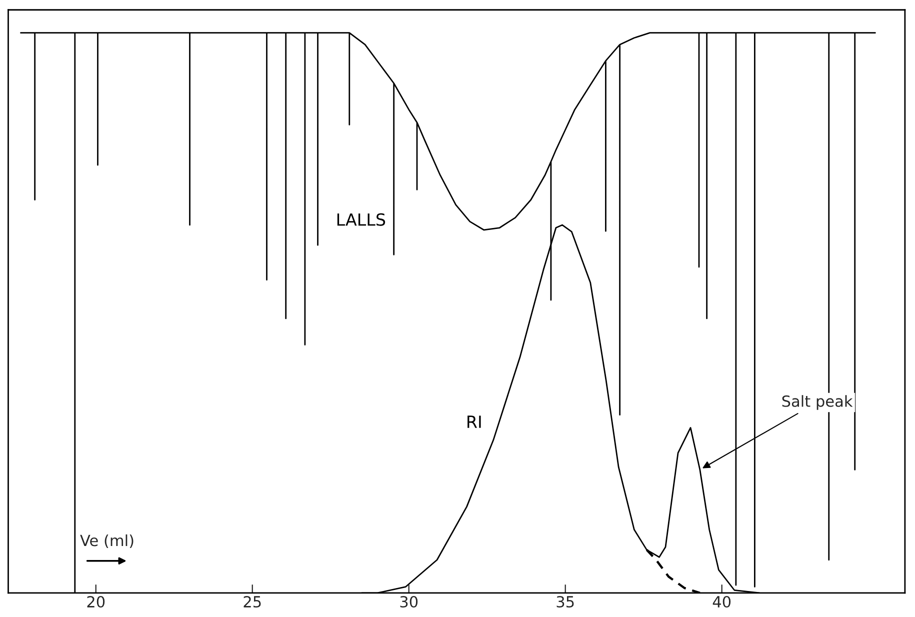  What do you see at coordinates (361, 219) in the screenshot?
I see `series-label: LALLS` at bounding box center [361, 219].